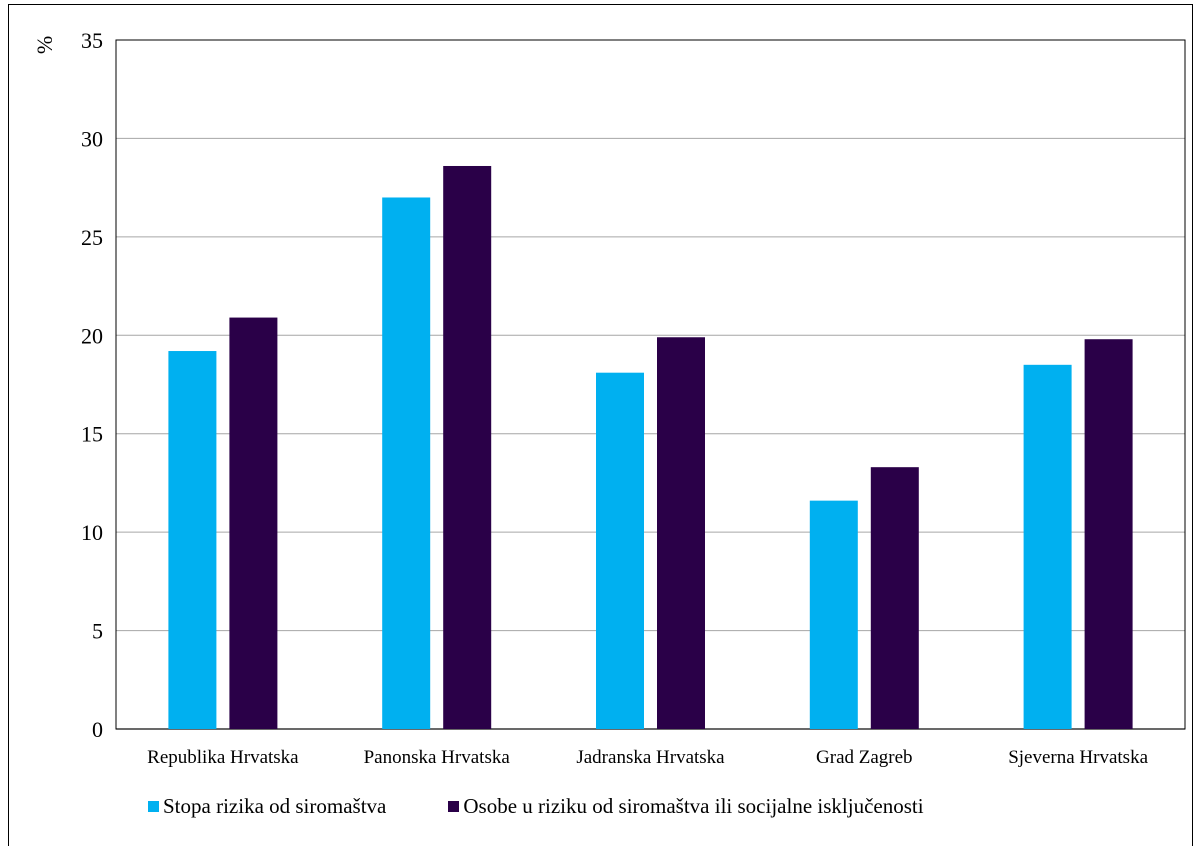 The width and height of the screenshot is (1201, 846). Describe the element at coordinates (437, 757) in the screenshot. I see `x-category-label: Panonska Hrvatska` at that location.